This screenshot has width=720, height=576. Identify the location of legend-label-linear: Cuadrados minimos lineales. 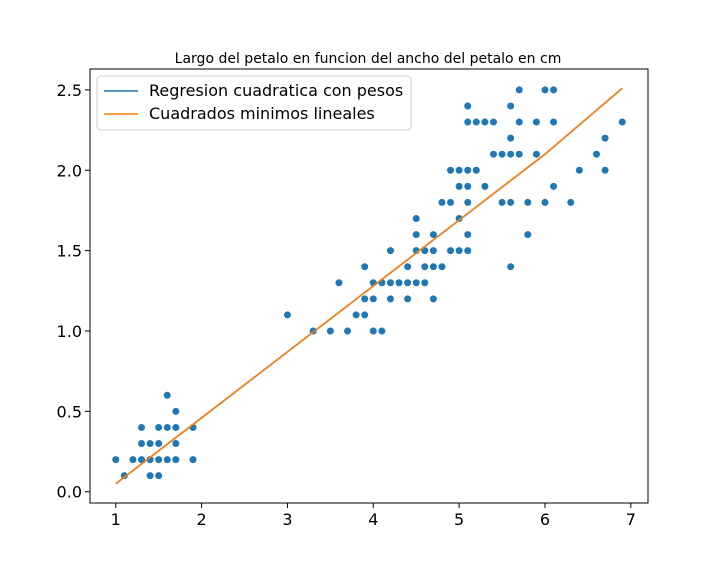
(262, 113).